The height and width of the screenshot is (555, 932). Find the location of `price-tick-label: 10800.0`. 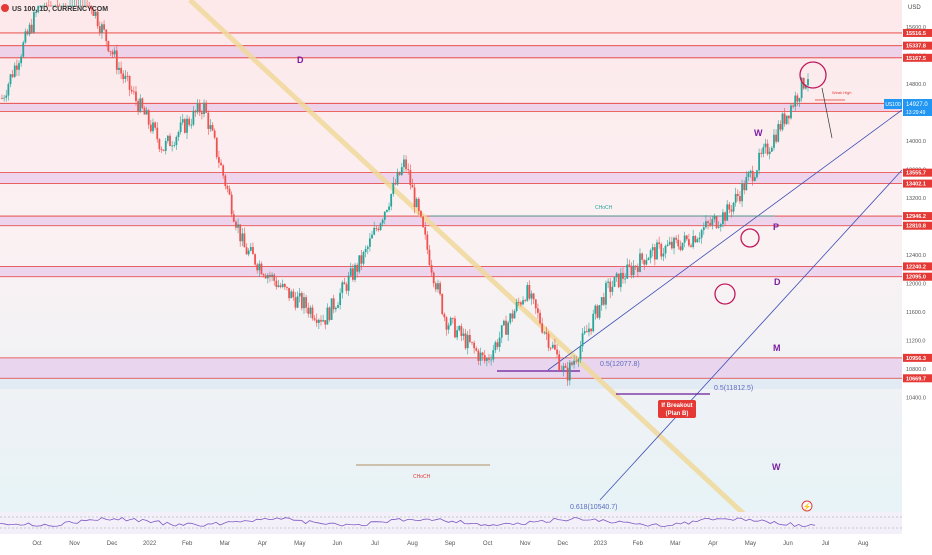

price-tick-label: 10800.0 is located at coordinates (916, 370).